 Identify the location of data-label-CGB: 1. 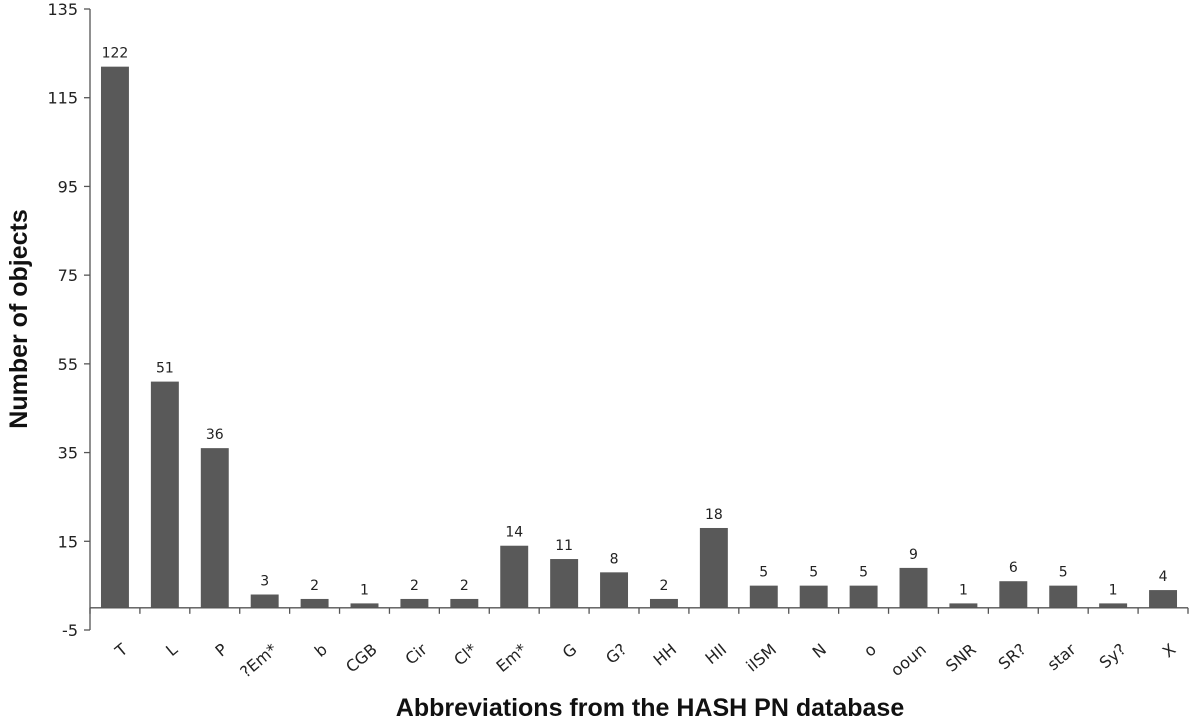
(364, 590).